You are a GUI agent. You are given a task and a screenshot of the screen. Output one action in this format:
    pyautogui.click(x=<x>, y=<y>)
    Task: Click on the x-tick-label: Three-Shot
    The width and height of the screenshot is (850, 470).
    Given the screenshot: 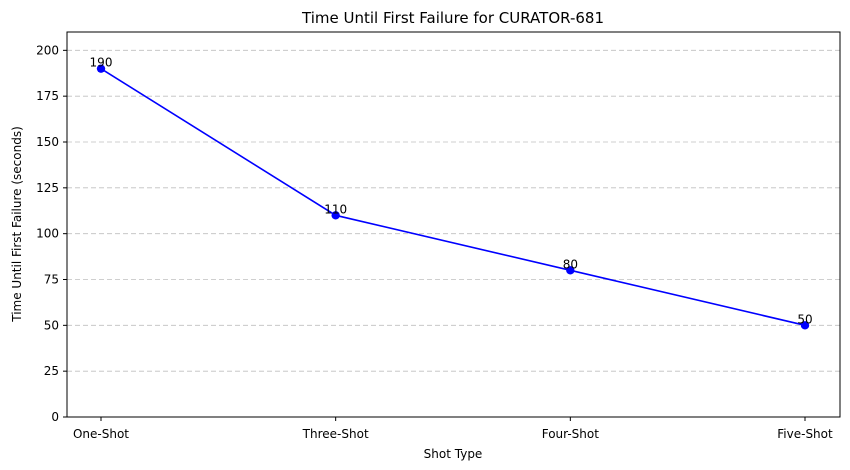 What is the action you would take?
    pyautogui.click(x=335, y=434)
    